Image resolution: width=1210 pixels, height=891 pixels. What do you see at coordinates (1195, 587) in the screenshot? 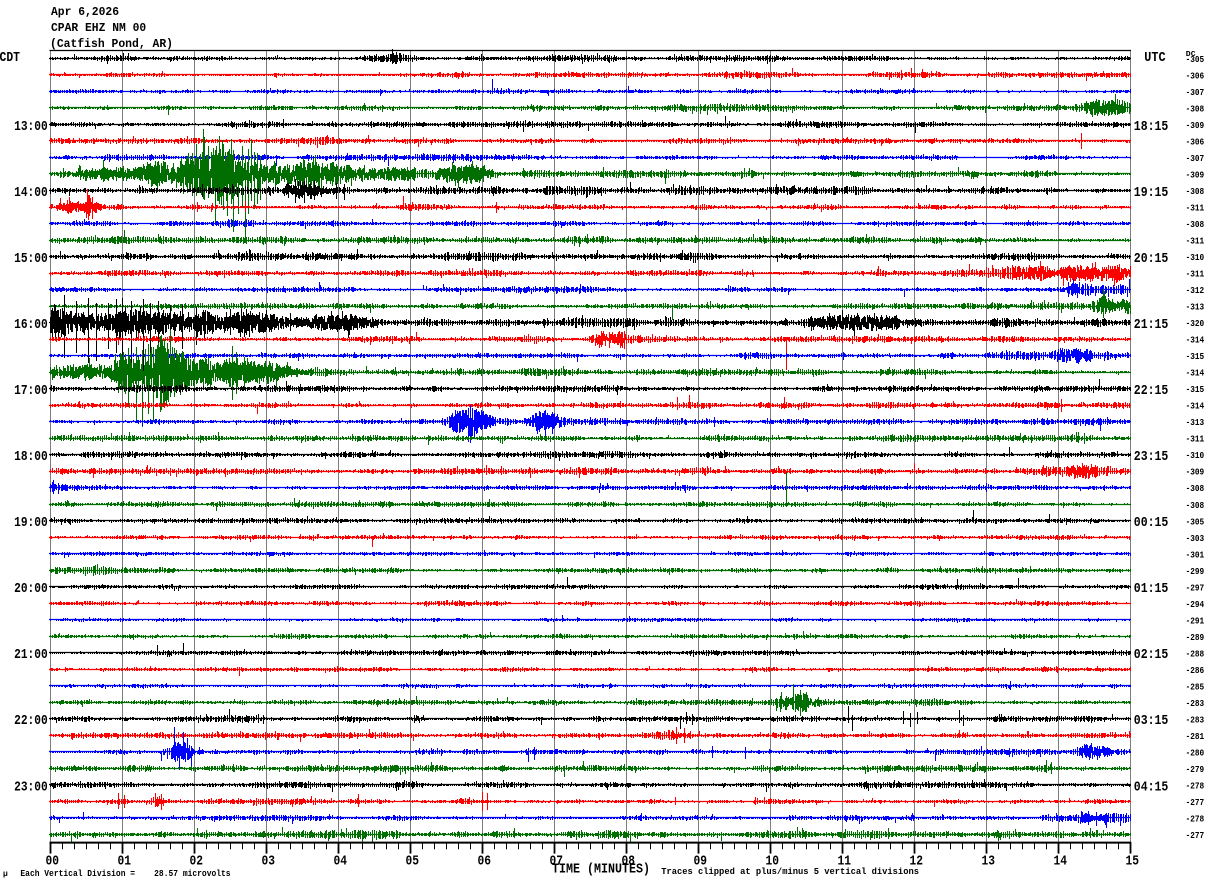
I see `svg-text: -297` at bounding box center [1195, 587].